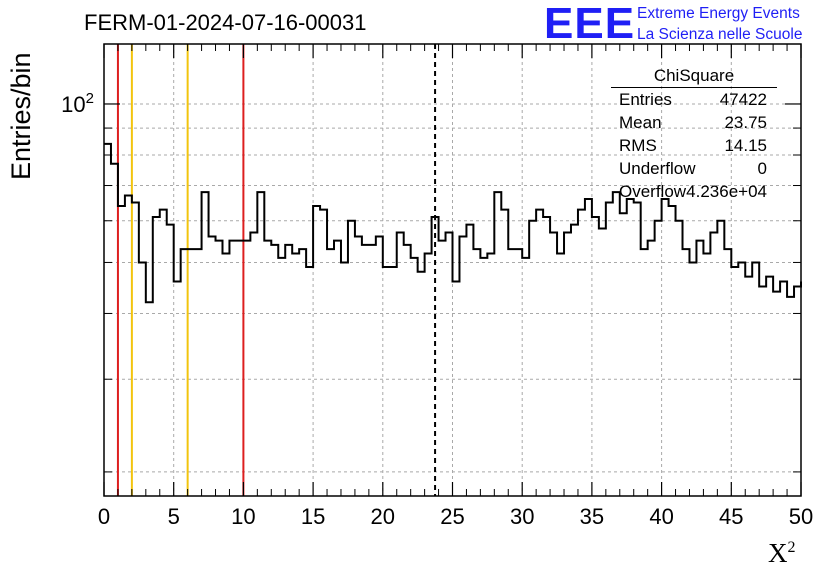  I want to click on x-tick-label: 5, so click(174, 516).